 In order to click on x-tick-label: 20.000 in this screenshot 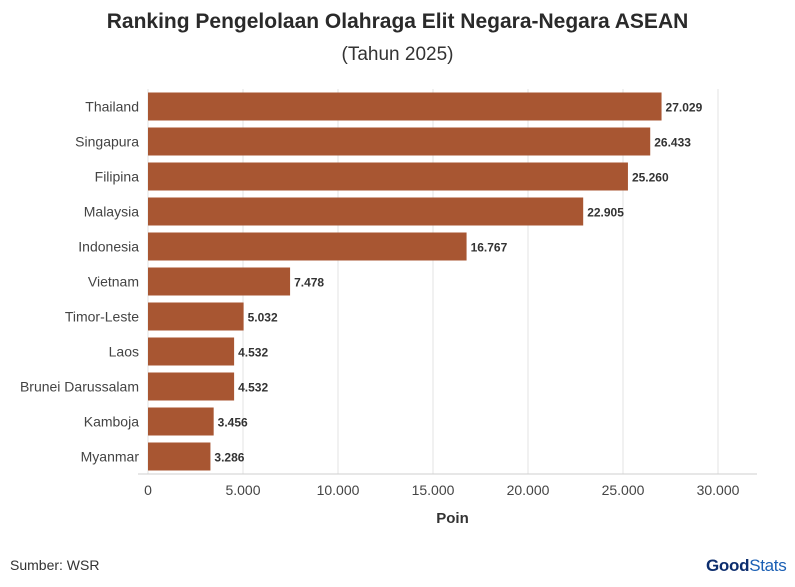, I will do `click(528, 490)`.